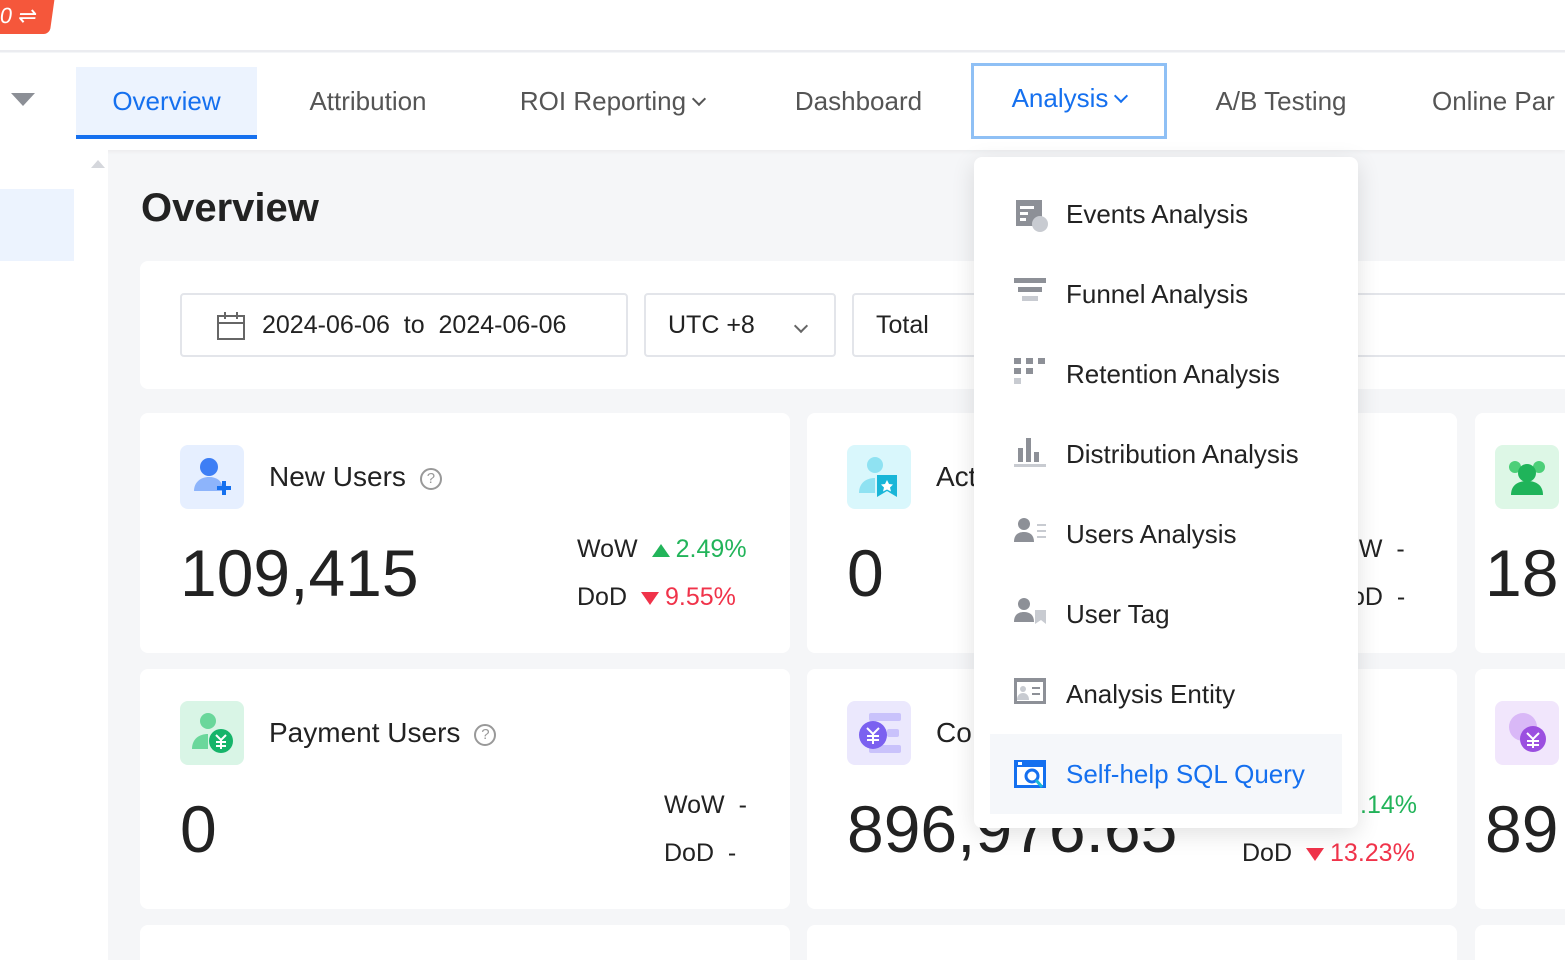 This screenshot has height=960, width=1565. I want to click on sidebar, so click(54, 555).